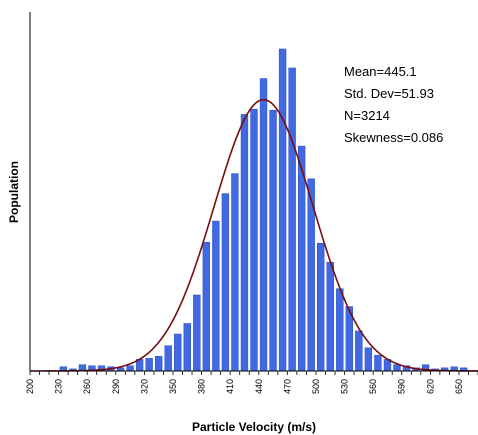 Image resolution: width=478 pixels, height=435 pixels. Describe the element at coordinates (287, 386) in the screenshot. I see `x-tick-label-9: 470` at that location.